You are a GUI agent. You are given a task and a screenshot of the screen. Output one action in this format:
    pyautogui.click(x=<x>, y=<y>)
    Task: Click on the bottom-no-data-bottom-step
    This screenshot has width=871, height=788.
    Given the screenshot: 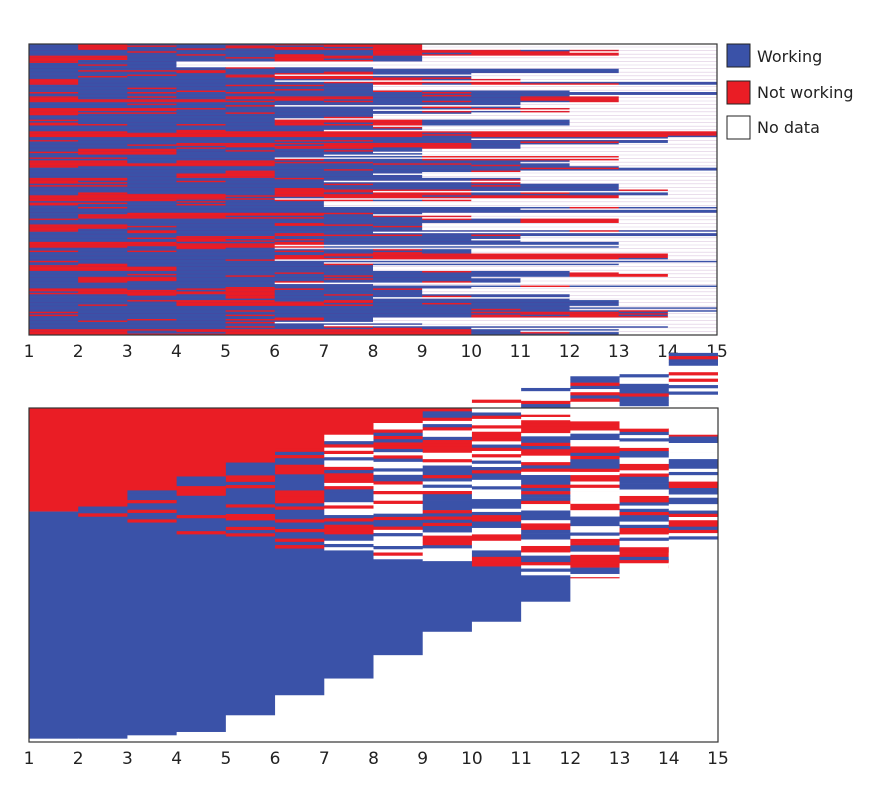 What is the action you would take?
    pyautogui.click(x=250, y=728)
    